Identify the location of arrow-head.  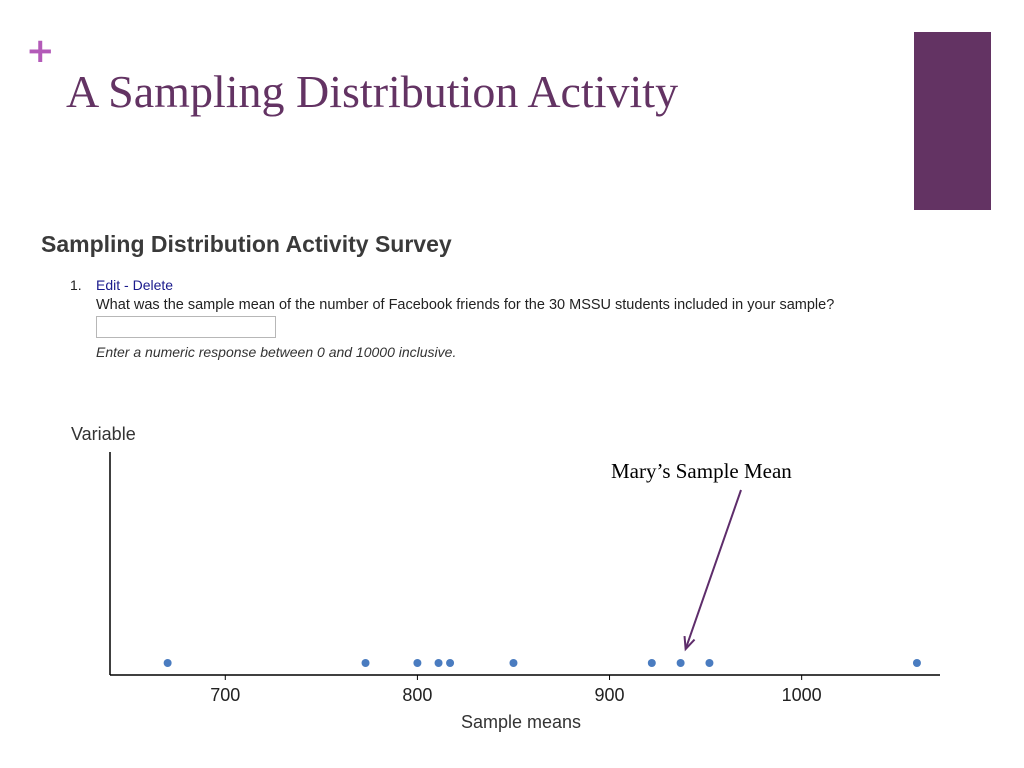
(689, 643).